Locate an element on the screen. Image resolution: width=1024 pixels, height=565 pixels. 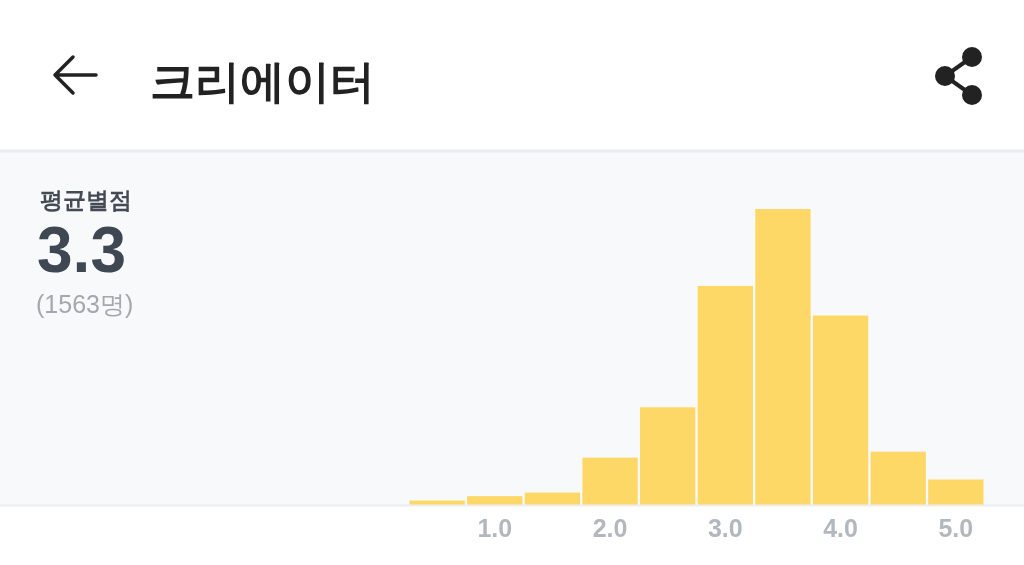
x-tick-label: 3.0 is located at coordinates (725, 528).